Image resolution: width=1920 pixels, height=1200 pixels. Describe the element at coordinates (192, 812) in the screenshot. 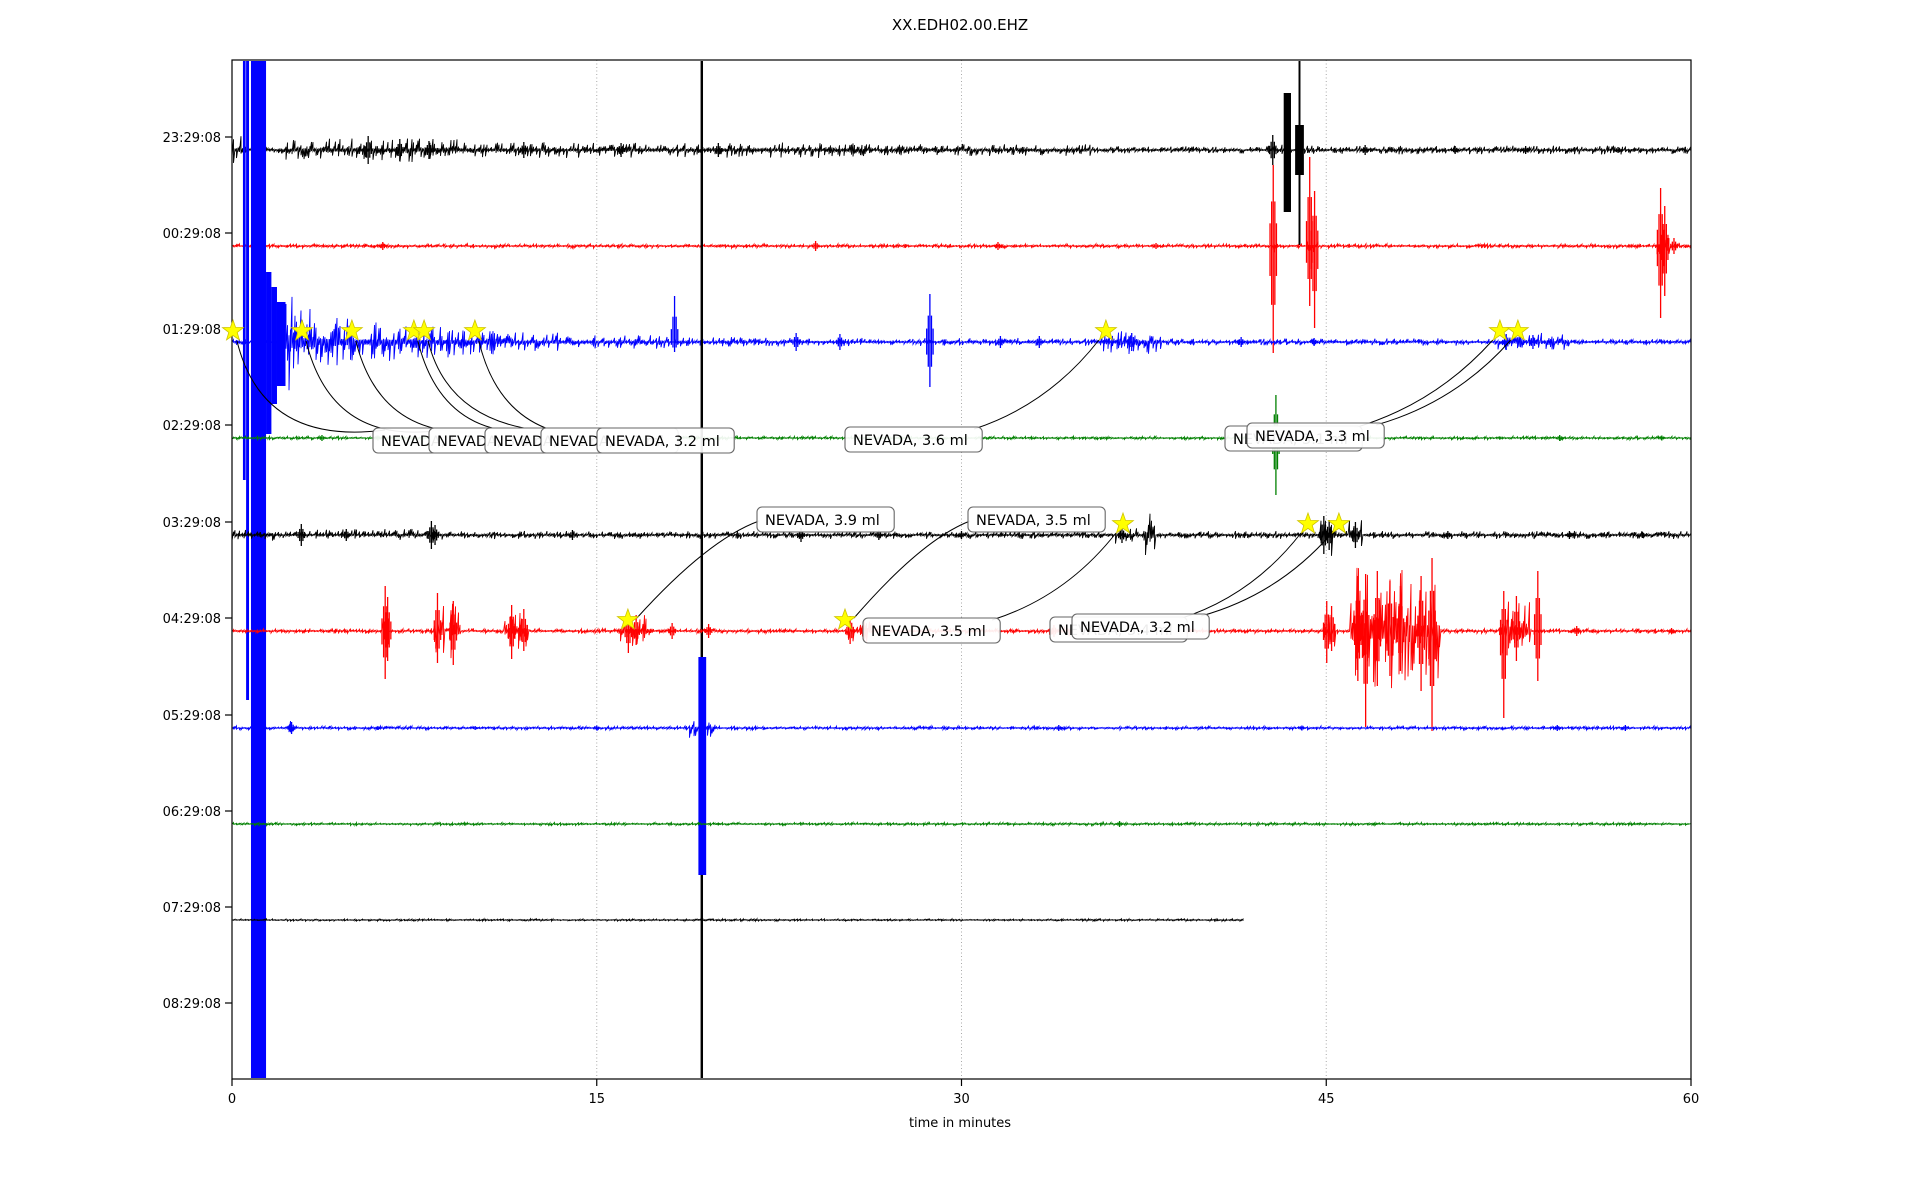

I see `y-tick-label: 06:29:08` at that location.